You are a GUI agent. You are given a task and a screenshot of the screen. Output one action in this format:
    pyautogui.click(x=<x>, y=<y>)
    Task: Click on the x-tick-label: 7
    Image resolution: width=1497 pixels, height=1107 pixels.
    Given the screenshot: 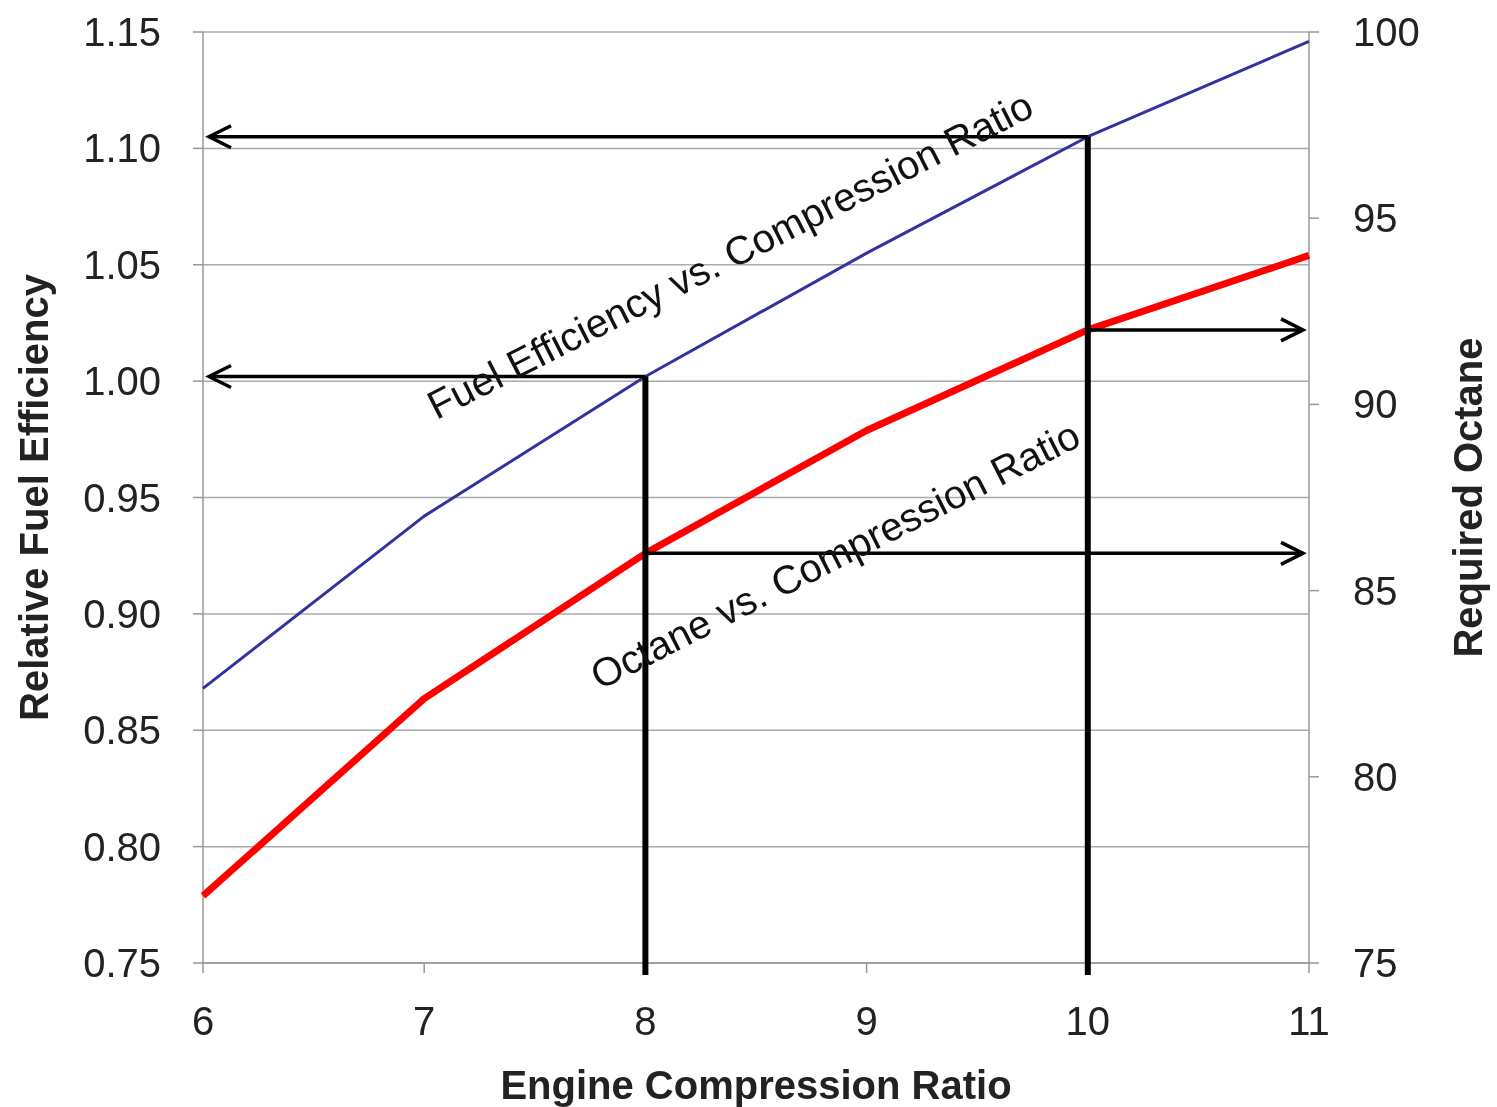 What is the action you would take?
    pyautogui.click(x=424, y=1021)
    